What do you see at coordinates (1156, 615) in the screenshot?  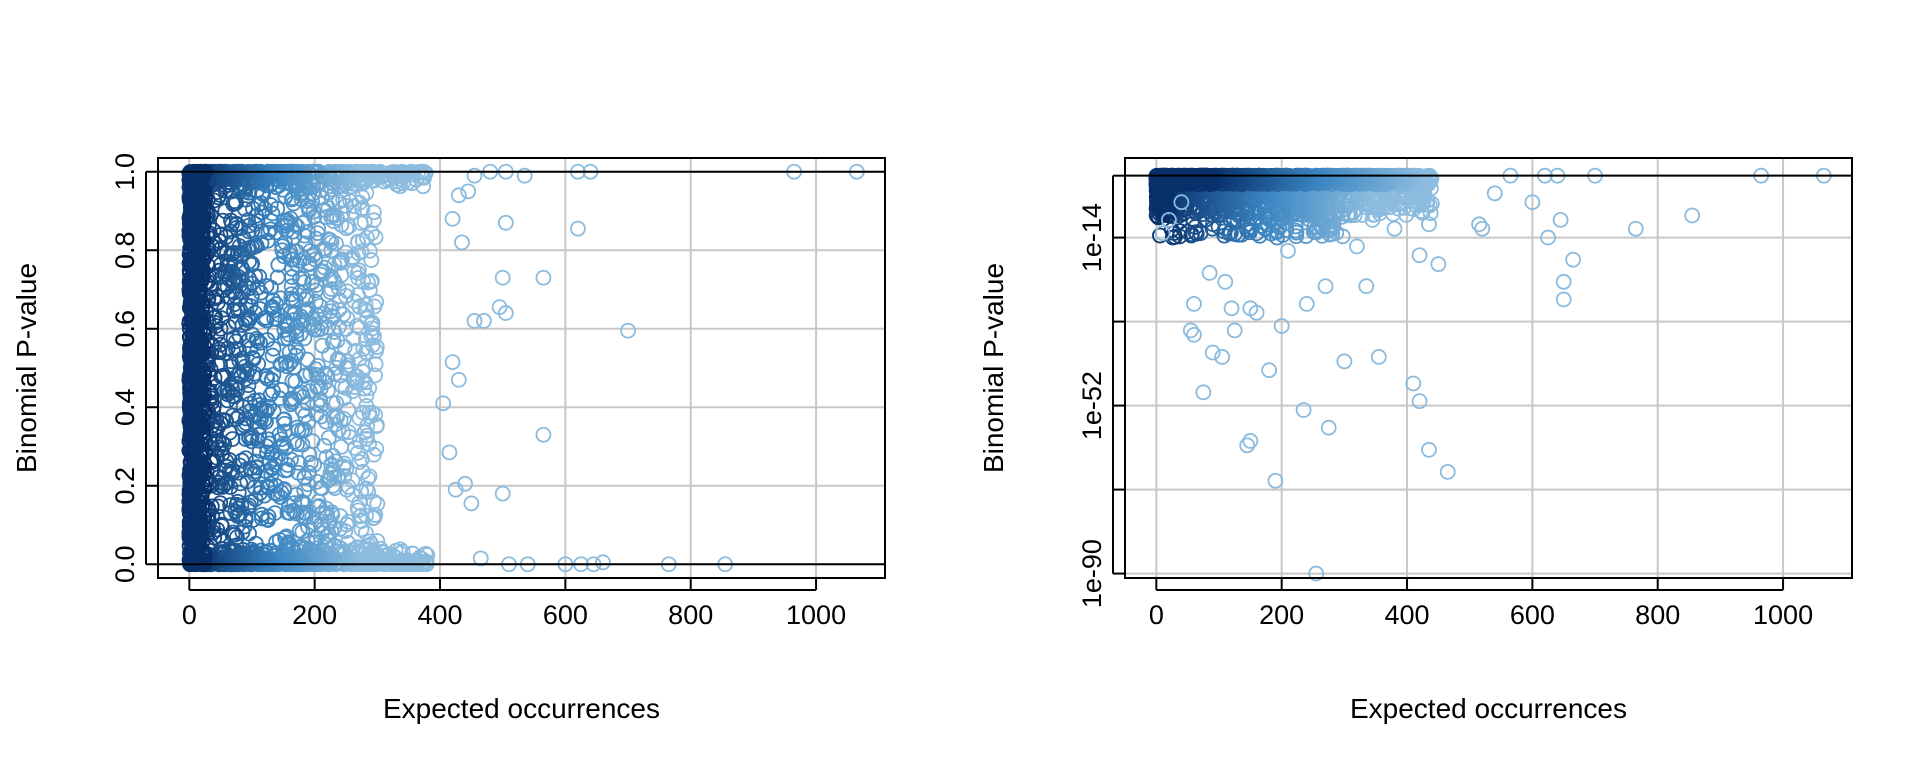 I see `x-tick-label: 0` at bounding box center [1156, 615].